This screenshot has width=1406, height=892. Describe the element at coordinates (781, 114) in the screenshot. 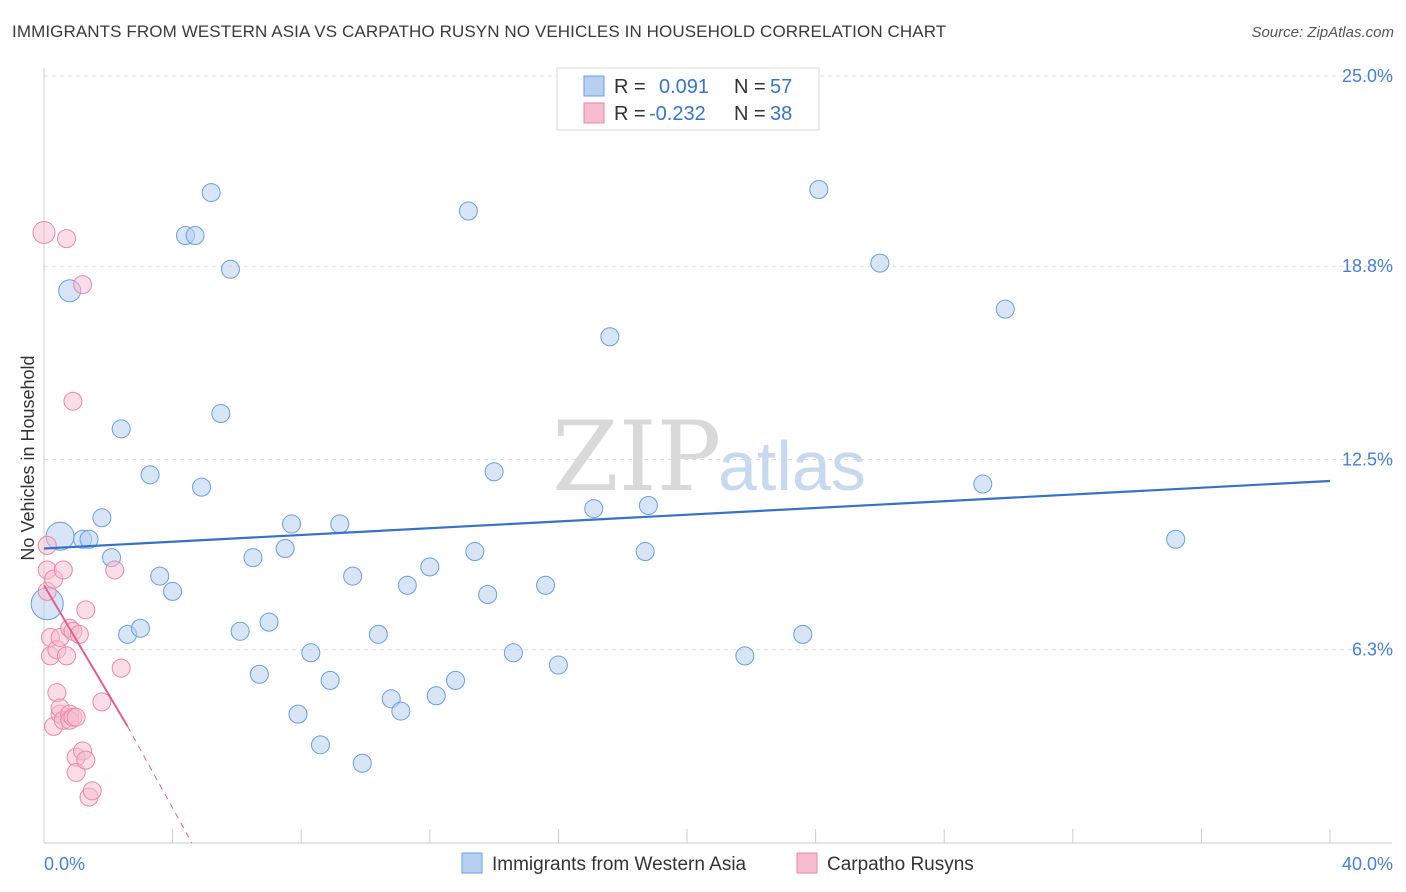

I see `legend-n-value-2: 38` at that location.